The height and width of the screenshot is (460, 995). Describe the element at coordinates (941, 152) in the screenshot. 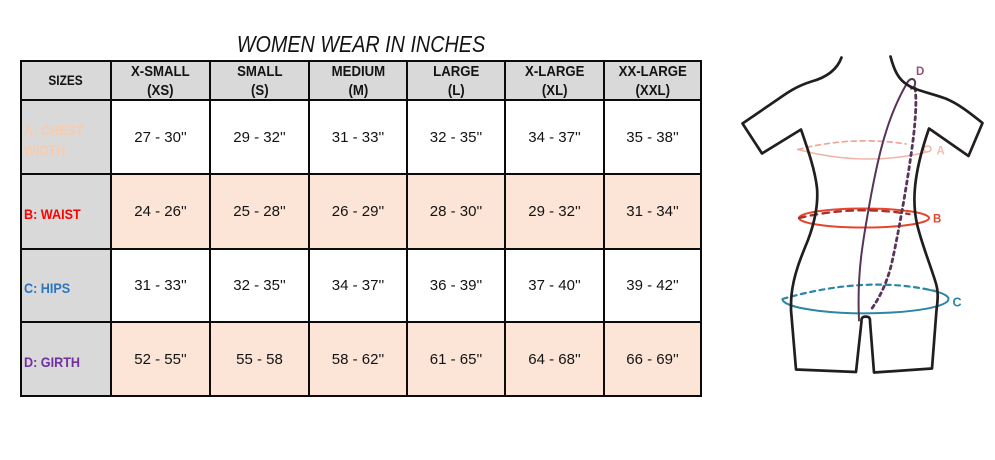

I see `svg-text: A` at that location.